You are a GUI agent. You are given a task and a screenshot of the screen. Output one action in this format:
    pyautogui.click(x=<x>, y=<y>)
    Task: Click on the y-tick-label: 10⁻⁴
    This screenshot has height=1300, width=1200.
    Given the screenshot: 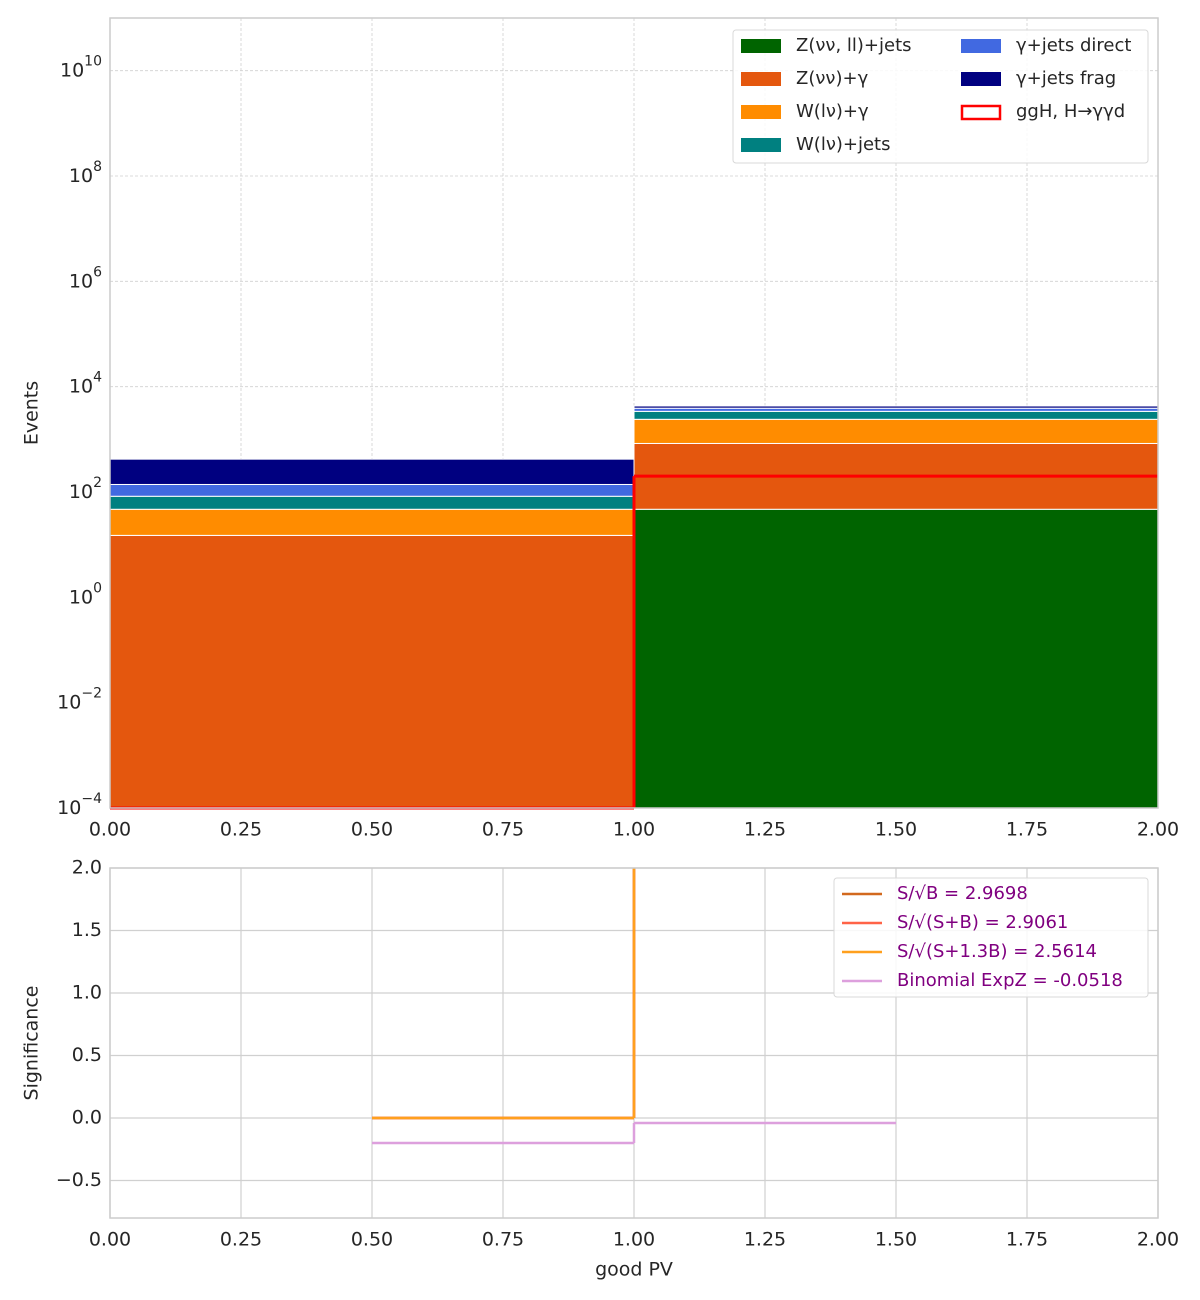 What is the action you would take?
    pyautogui.click(x=79, y=805)
    